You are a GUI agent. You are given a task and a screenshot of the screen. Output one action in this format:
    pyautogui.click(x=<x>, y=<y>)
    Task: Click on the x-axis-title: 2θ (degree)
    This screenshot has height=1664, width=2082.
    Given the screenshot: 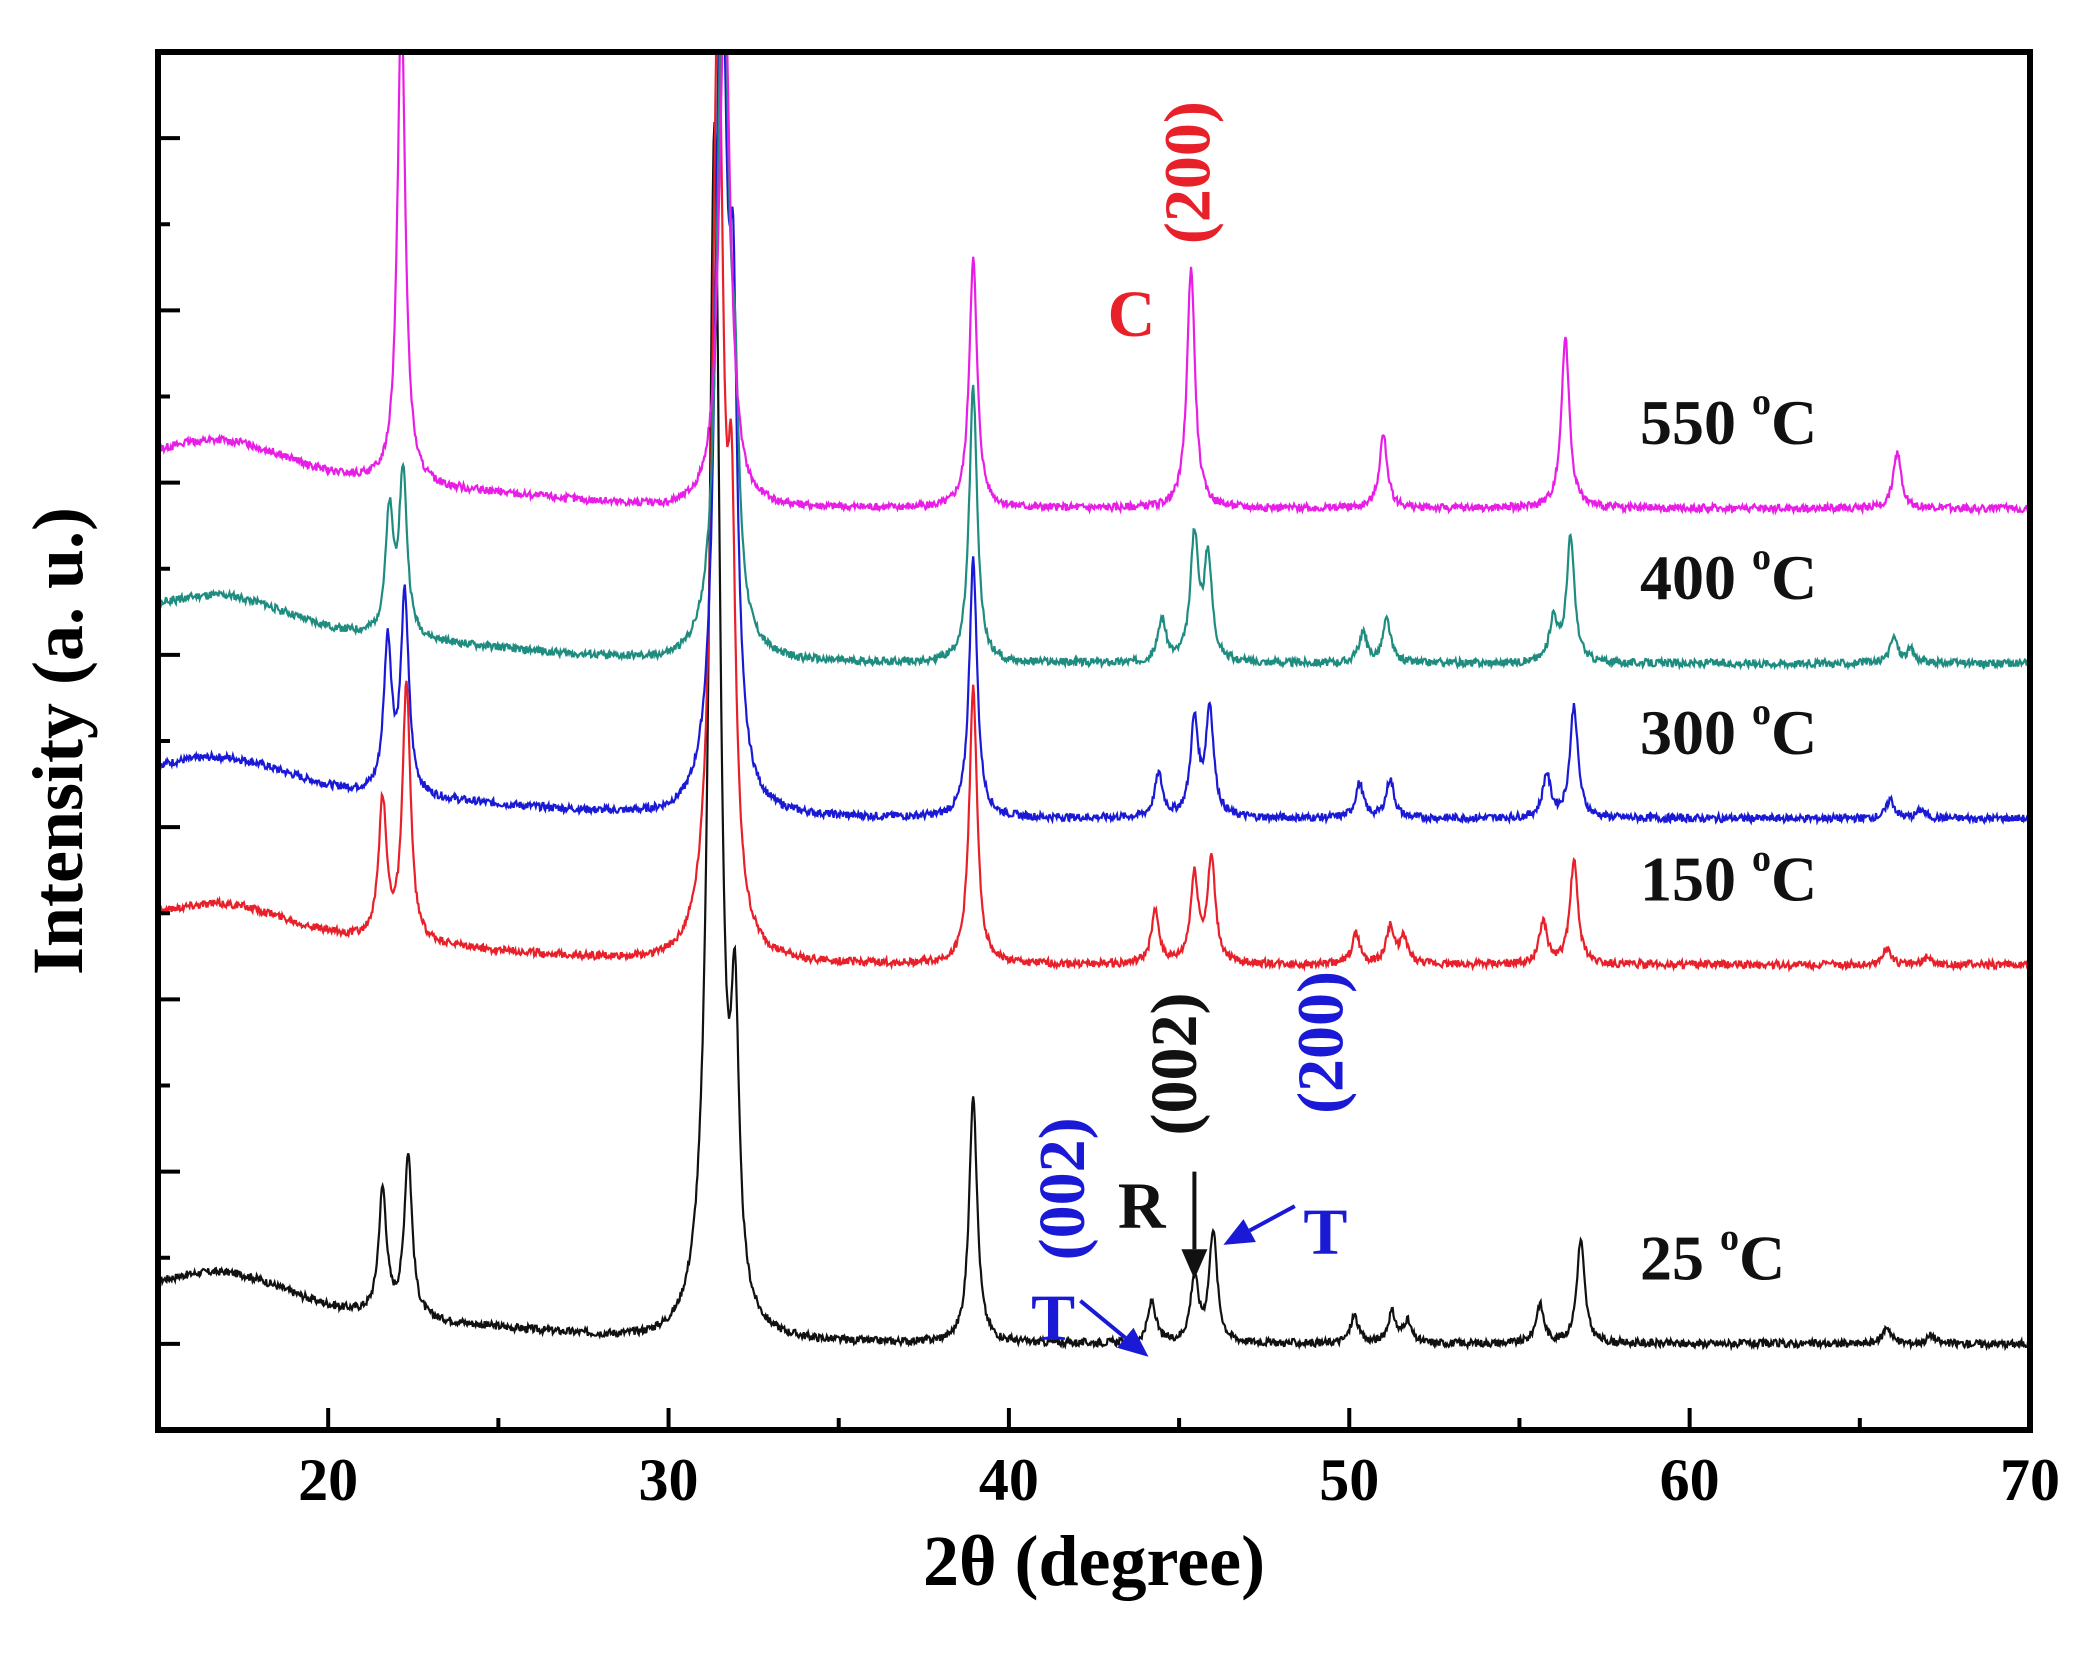 What is the action you would take?
    pyautogui.click(x=1094, y=1561)
    